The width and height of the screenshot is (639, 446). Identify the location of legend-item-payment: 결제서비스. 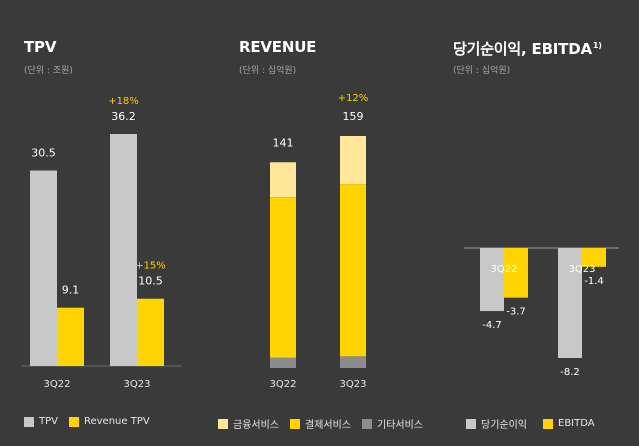
(320, 423).